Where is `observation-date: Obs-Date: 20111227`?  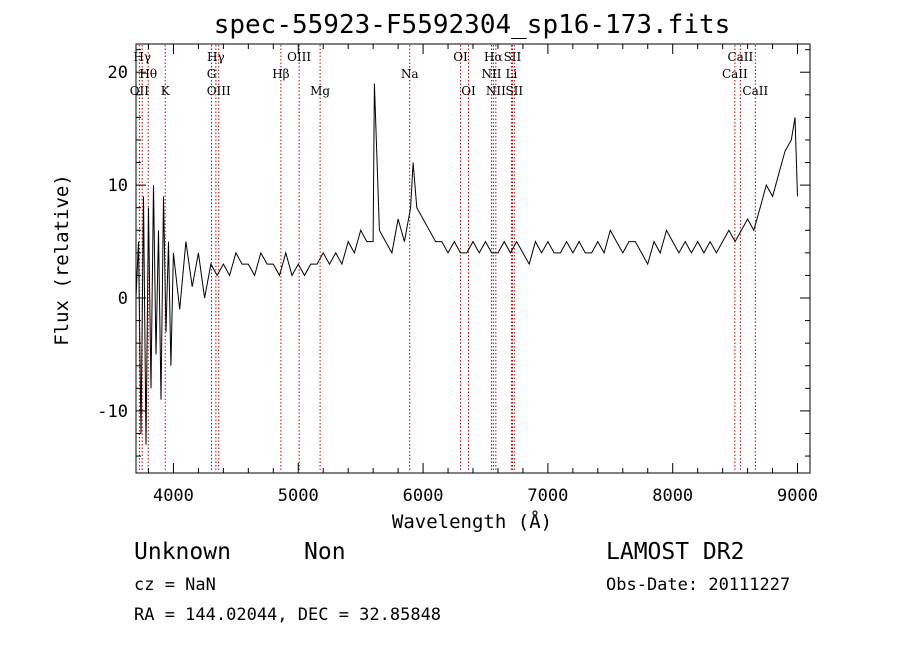
observation-date: Obs-Date: 20111227 is located at coordinates (698, 585).